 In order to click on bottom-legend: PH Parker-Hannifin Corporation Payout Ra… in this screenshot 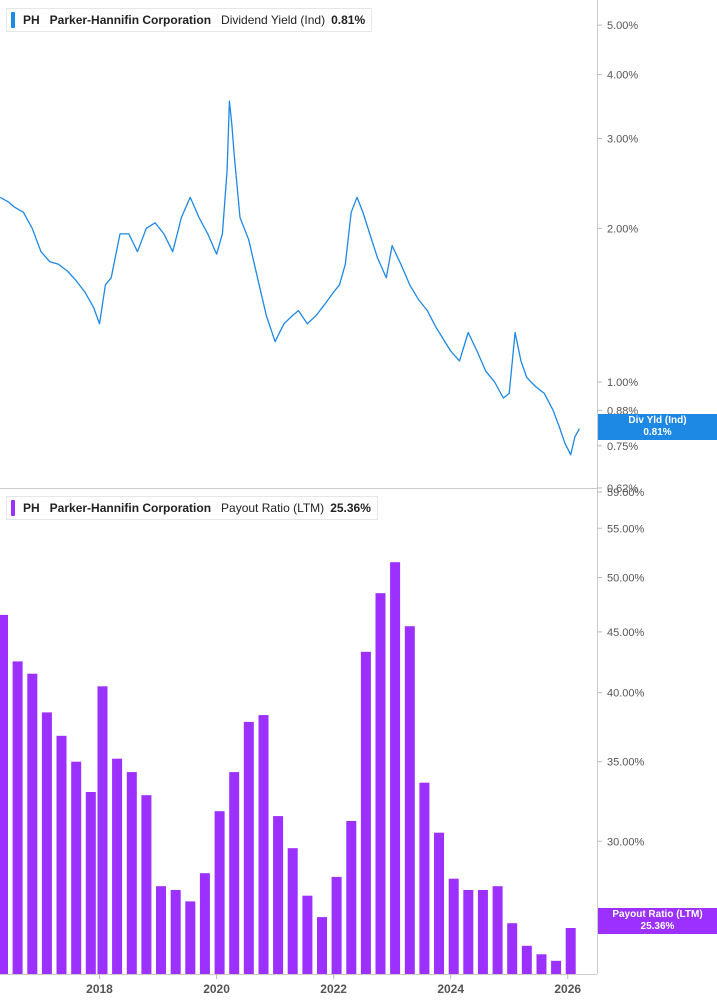, I will do `click(192, 508)`.